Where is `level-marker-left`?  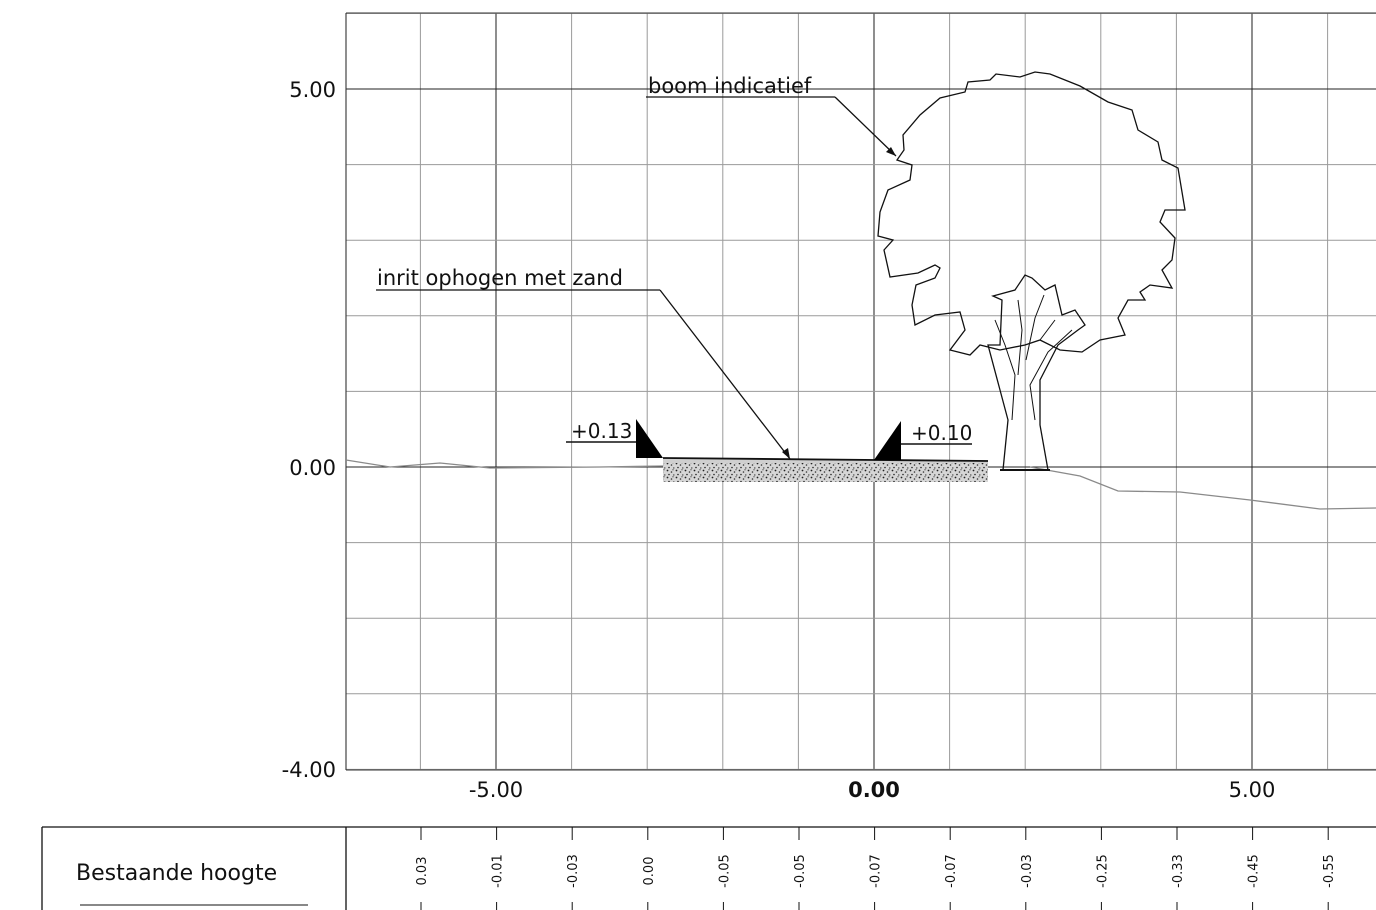 level-marker-left is located at coordinates (614, 438).